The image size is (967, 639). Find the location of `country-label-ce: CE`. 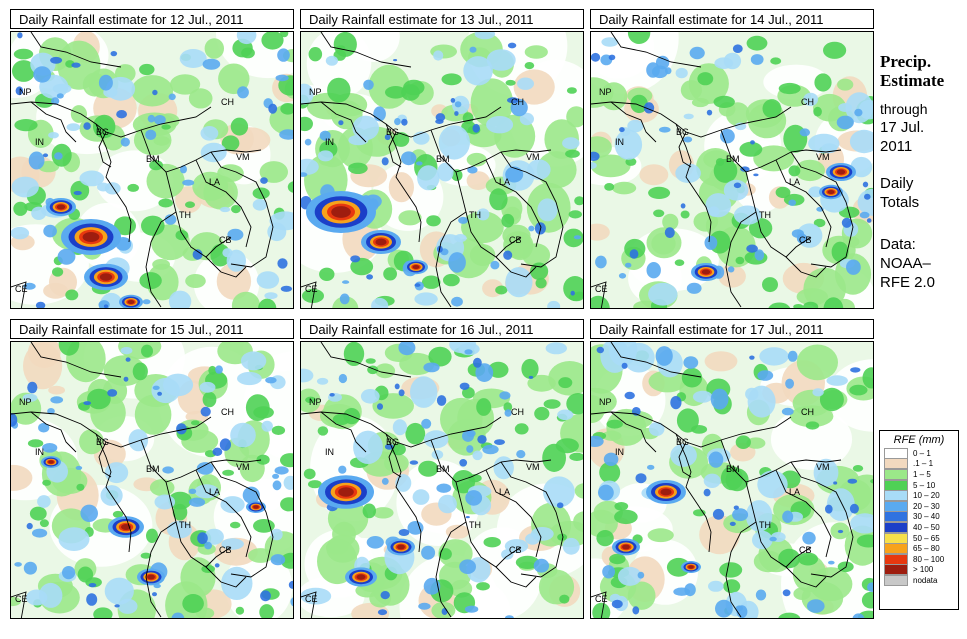

country-label-ce: CE is located at coordinates (21, 289).